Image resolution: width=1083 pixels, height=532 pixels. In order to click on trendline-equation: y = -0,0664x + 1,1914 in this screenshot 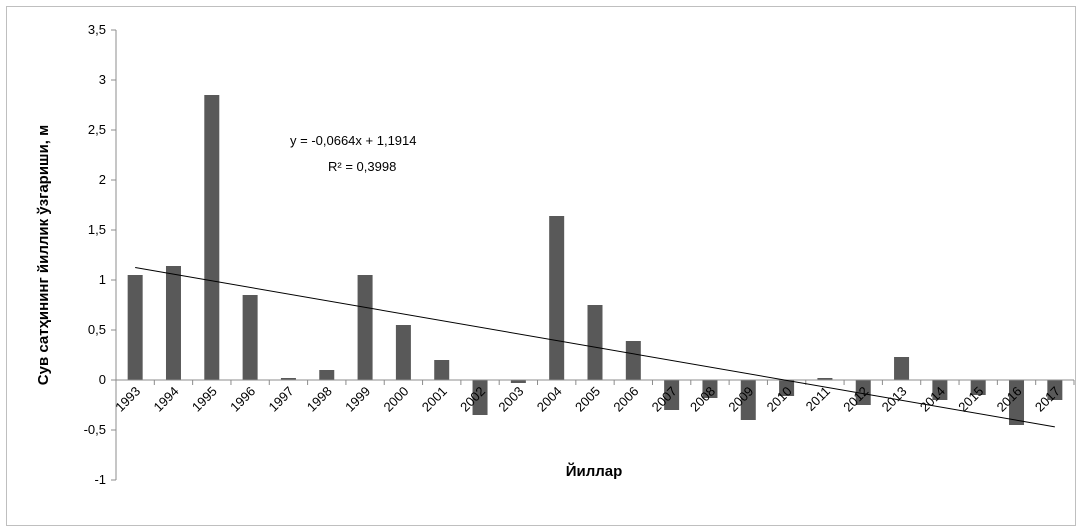, I will do `click(353, 140)`.